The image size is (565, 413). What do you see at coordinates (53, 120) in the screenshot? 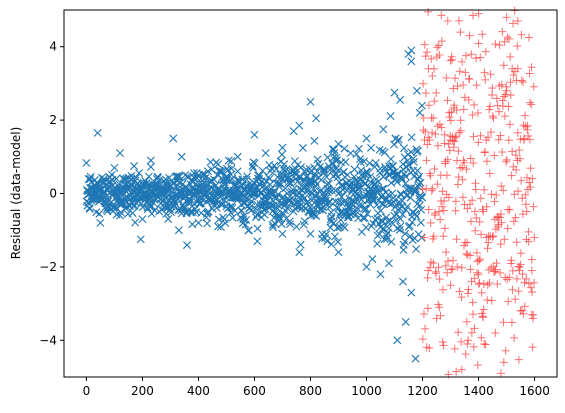
I see `y-tick-label: 2` at bounding box center [53, 120].